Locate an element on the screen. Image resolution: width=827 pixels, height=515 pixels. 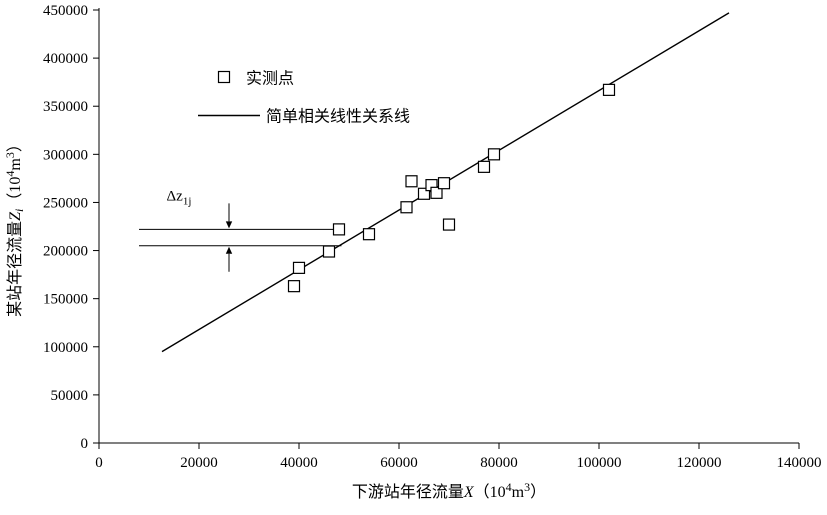
x-axis-tick-label: 140000 is located at coordinates (799, 463).